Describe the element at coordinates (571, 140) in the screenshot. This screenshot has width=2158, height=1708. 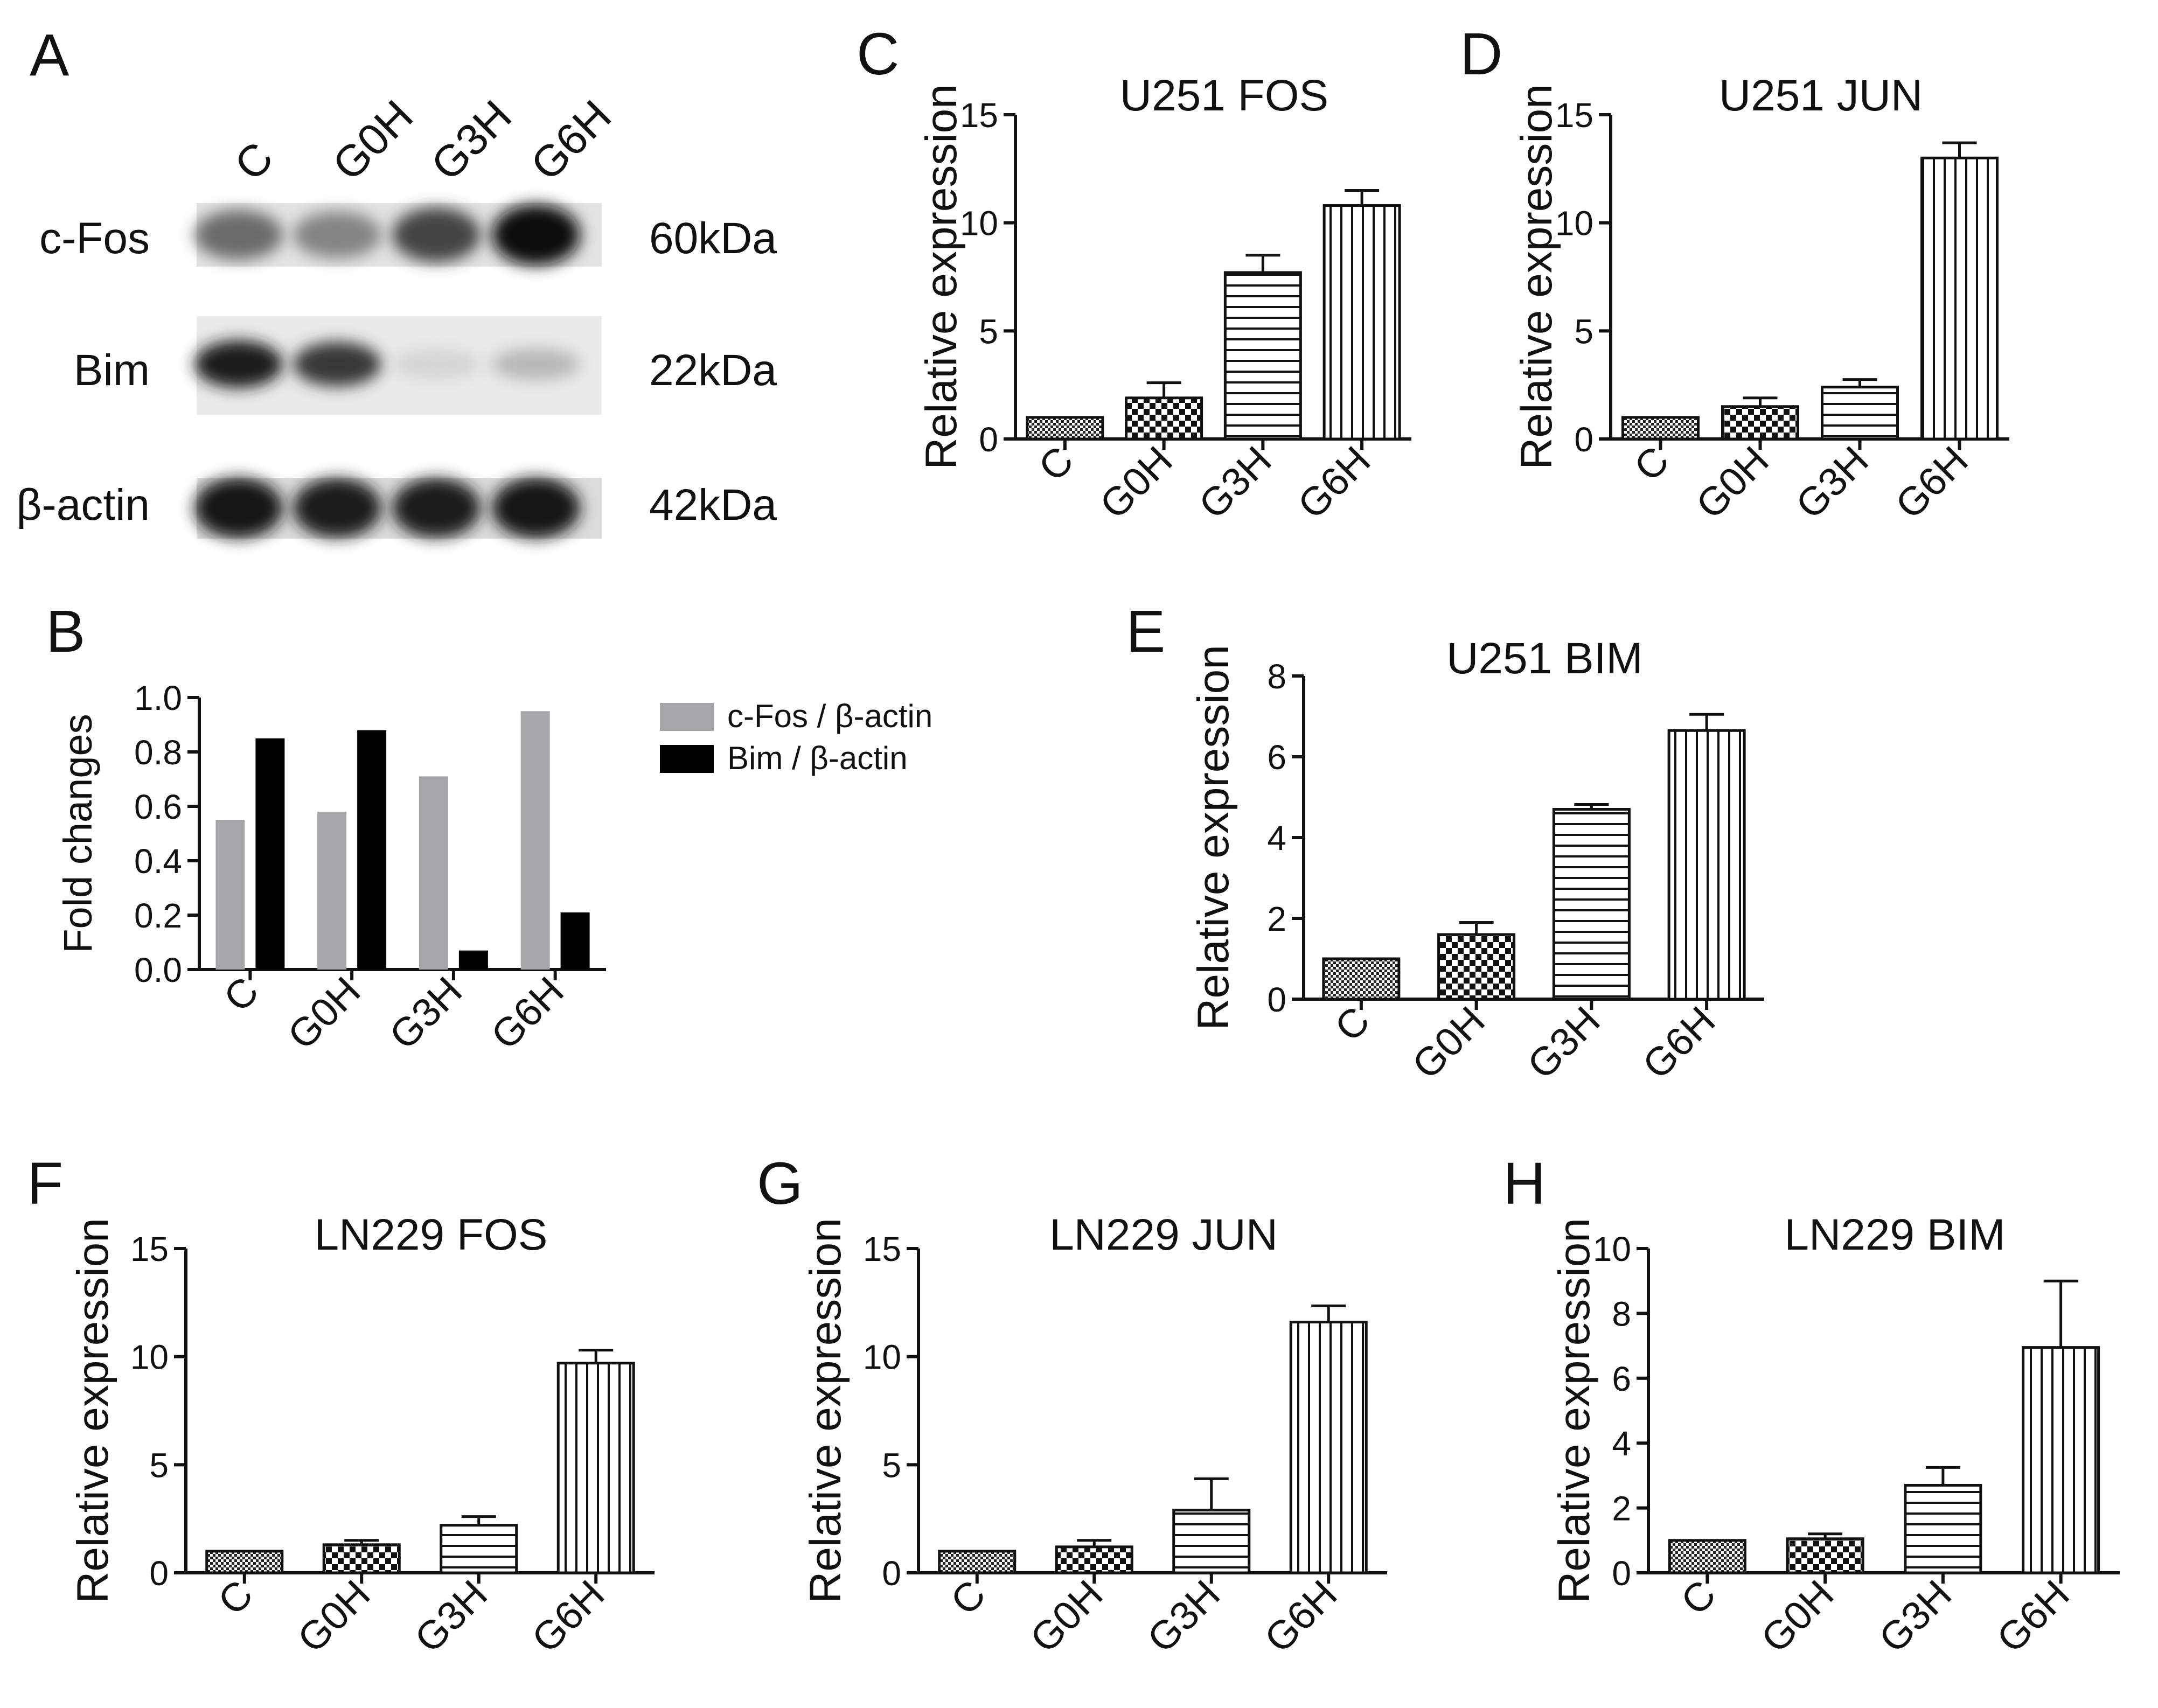
I see `blot-lane-label: G6H` at that location.